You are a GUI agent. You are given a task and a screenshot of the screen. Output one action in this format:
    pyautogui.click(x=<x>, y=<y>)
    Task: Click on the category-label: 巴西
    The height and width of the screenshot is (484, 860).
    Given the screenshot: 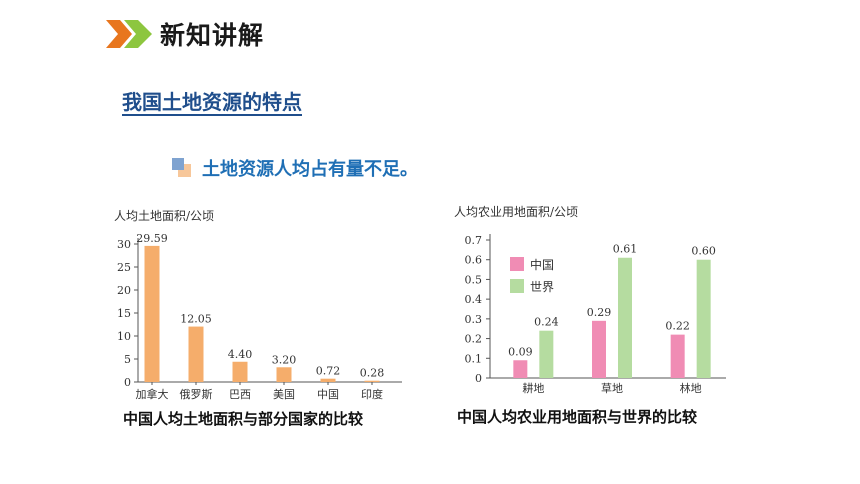 What is the action you would take?
    pyautogui.click(x=240, y=394)
    